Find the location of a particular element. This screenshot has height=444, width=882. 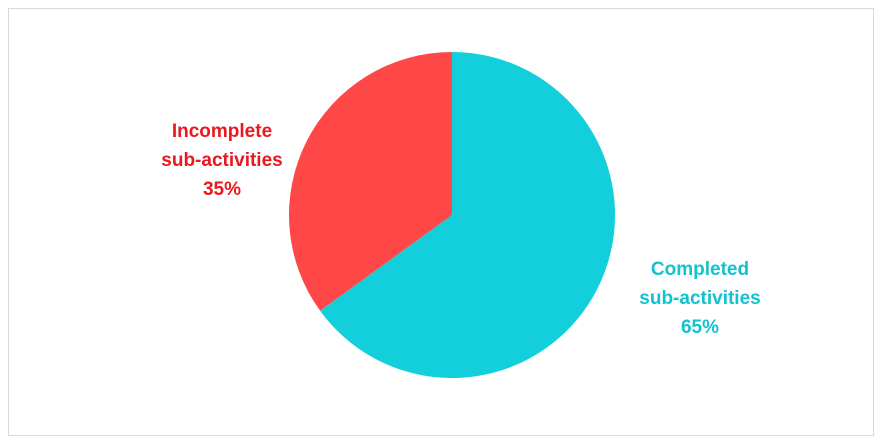

data-label-incomplete-line2: sub-activities is located at coordinates (222, 160).